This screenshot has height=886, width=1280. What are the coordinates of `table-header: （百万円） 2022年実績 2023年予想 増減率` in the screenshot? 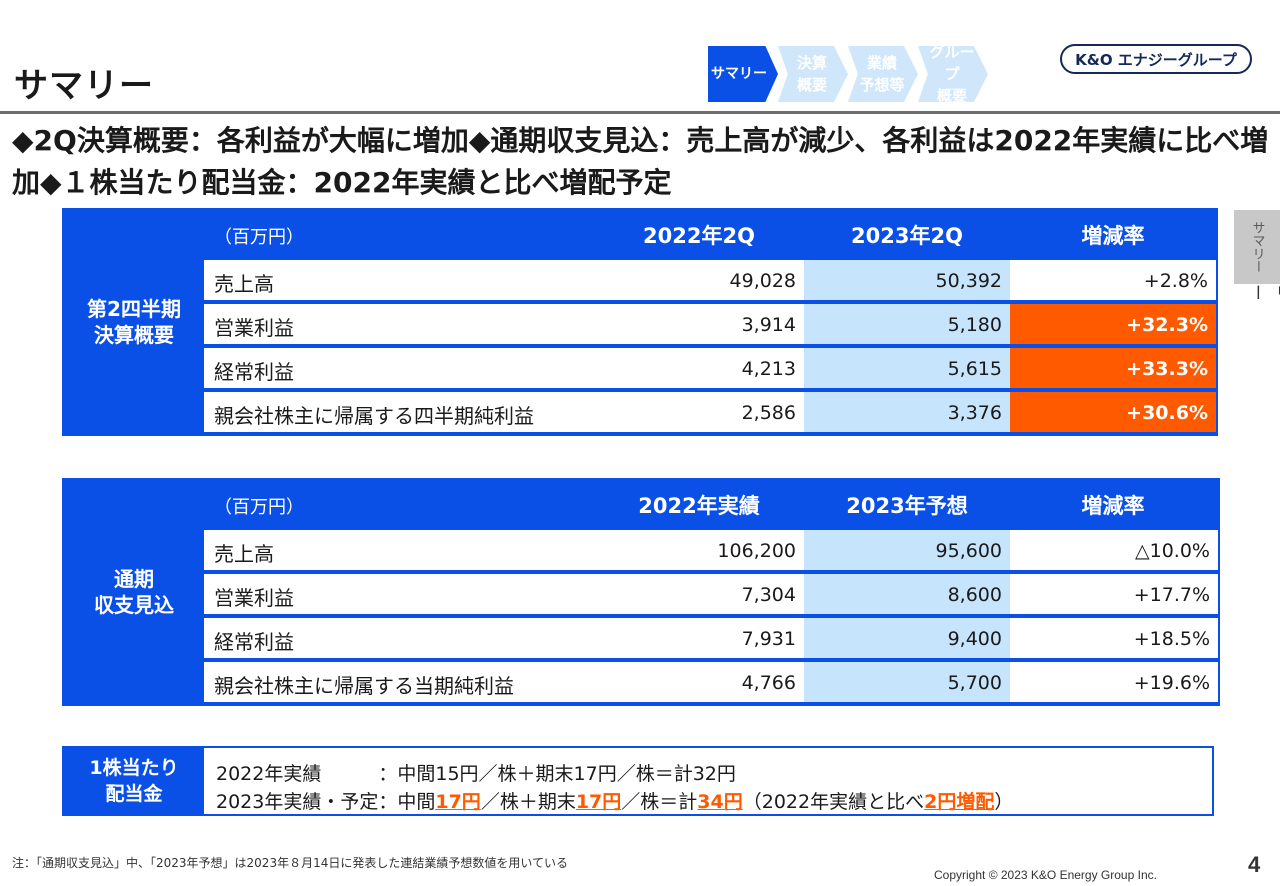 It's located at (711, 504).